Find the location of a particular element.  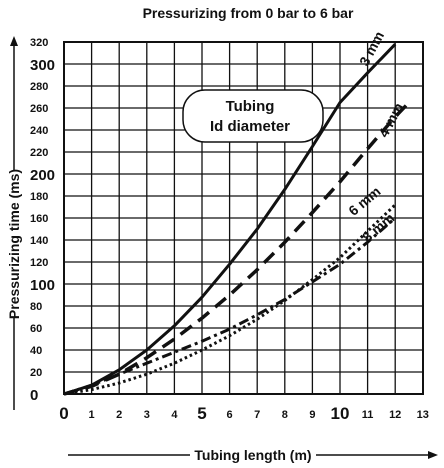

x-tick-label: 12 is located at coordinates (395, 415).